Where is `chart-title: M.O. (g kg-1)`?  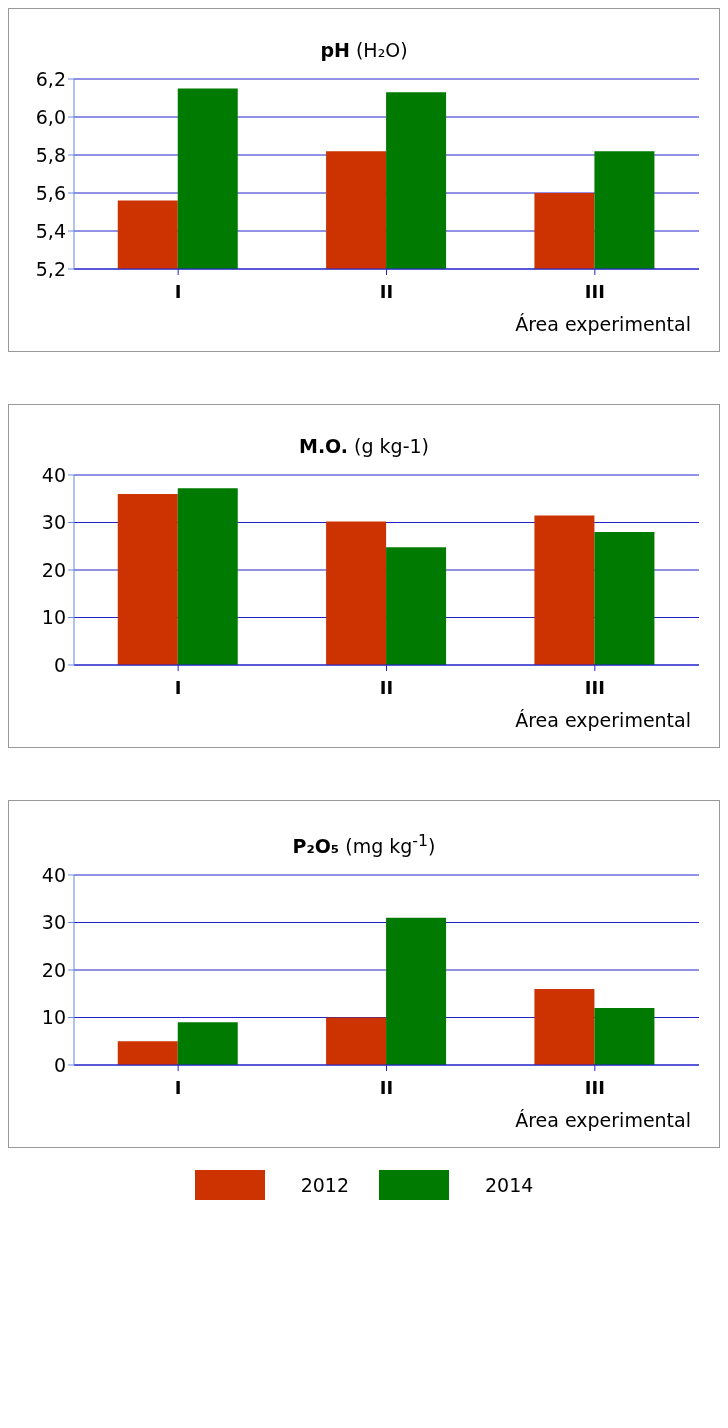
chart-title: M.O. (g kg-1) is located at coordinates (364, 446).